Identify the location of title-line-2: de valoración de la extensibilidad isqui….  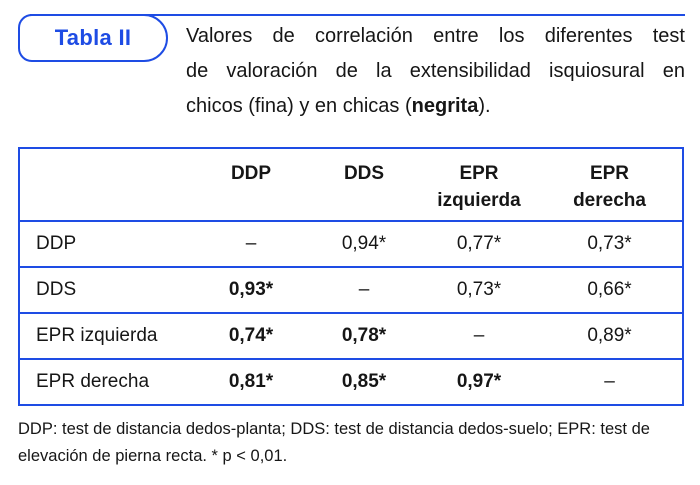
(435, 71).